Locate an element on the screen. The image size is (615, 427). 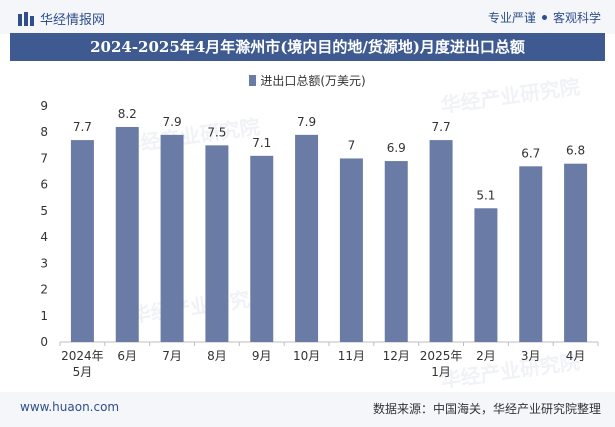
y-tick-label: 1 is located at coordinates (44, 316).